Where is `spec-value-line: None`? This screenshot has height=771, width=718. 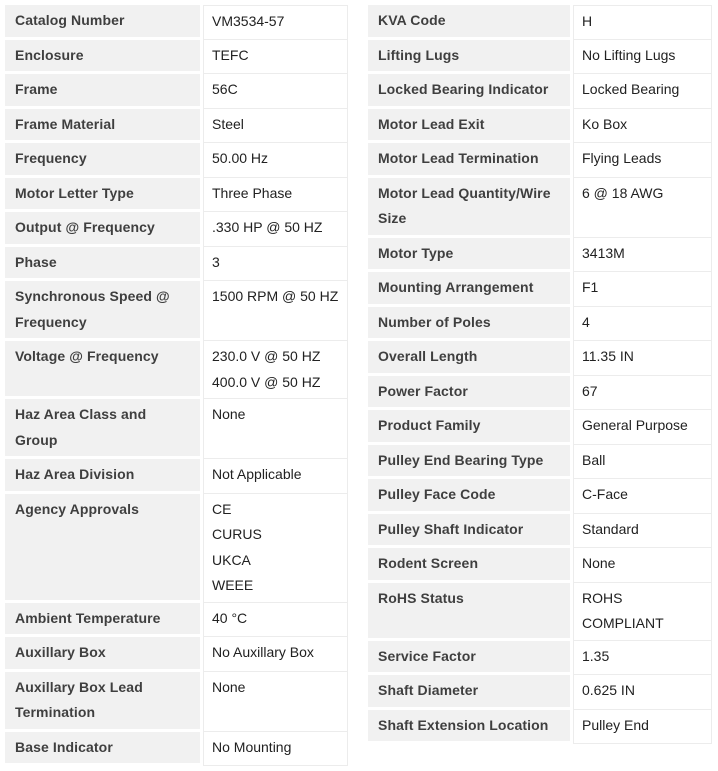 spec-value-line: None is located at coordinates (599, 563).